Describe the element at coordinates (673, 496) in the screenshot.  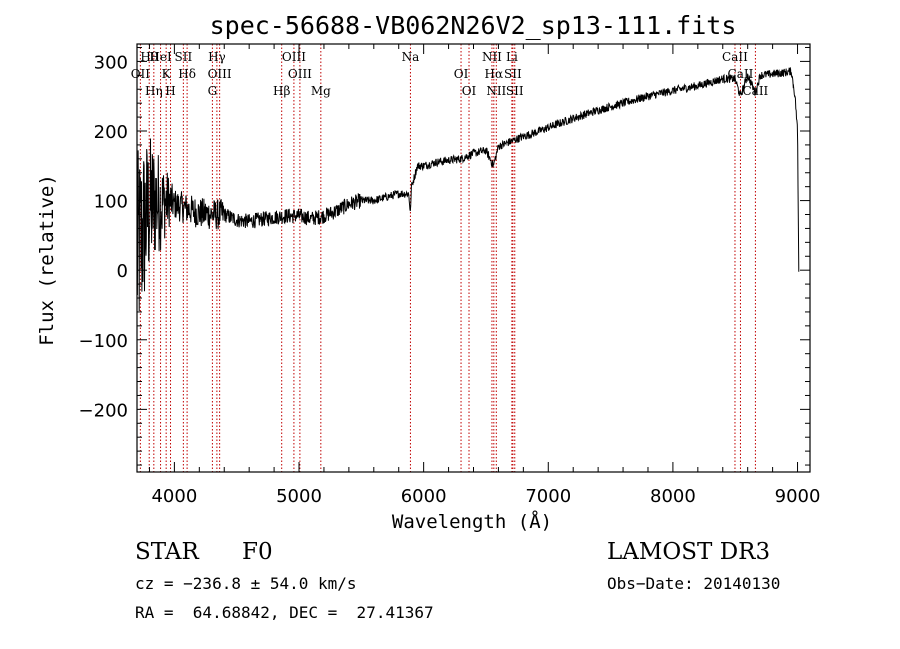
I see `x-tick-label: 8000` at that location.